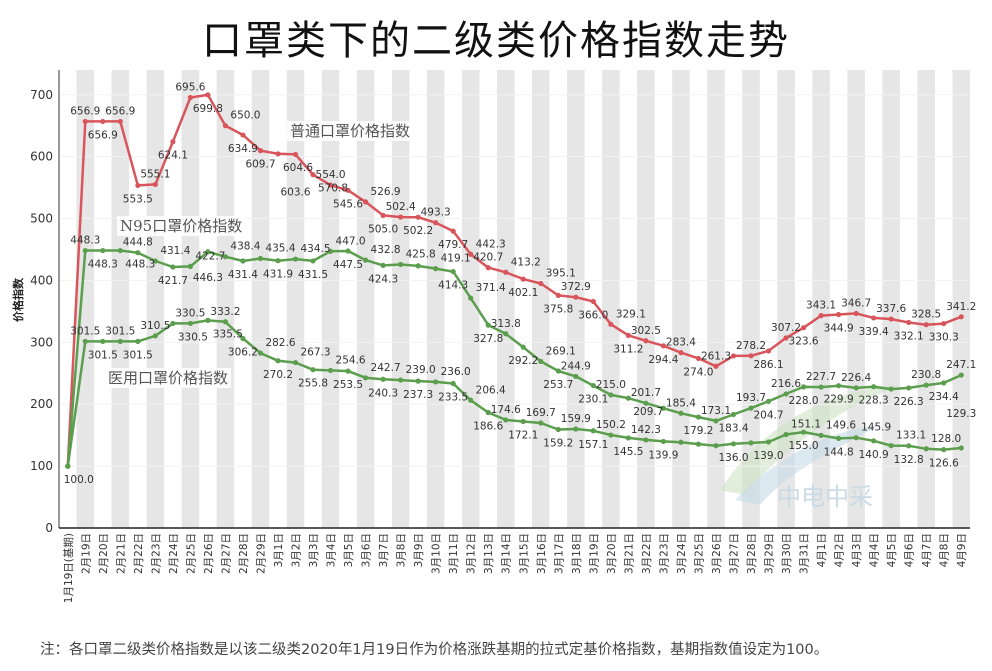 This screenshot has height=671, width=992. Describe the element at coordinates (874, 401) in the screenshot. I see `data-label: 228.3` at that location.